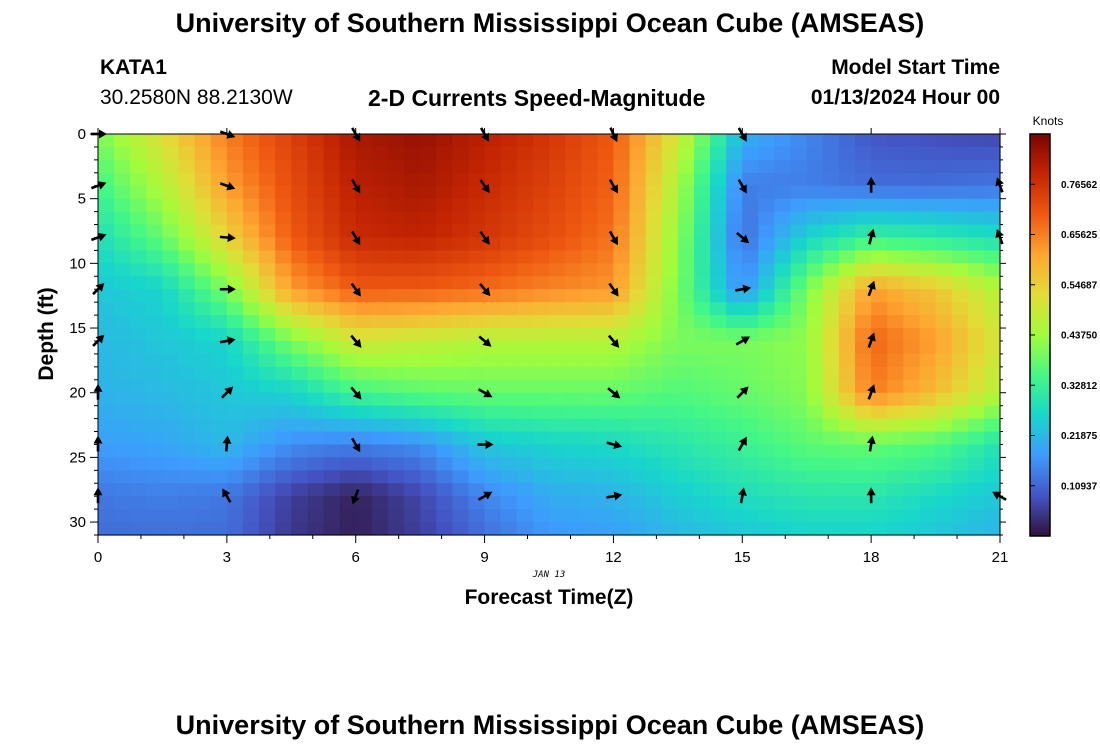  What do you see at coordinates (742, 495) in the screenshot?
I see `current-vector-arrow` at bounding box center [742, 495].